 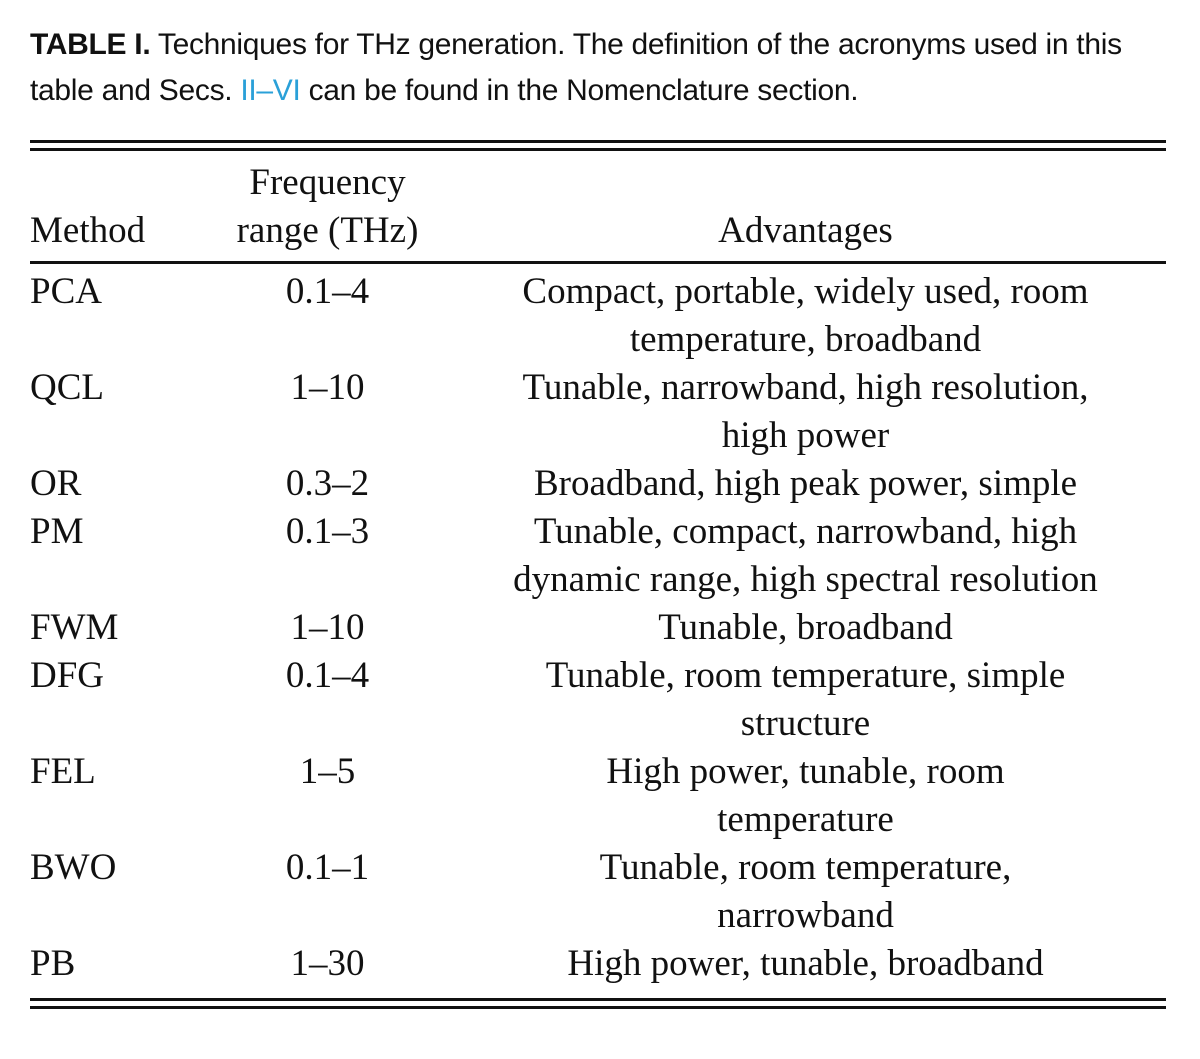 What do you see at coordinates (805, 819) in the screenshot?
I see `advantages-line: temperature` at bounding box center [805, 819].